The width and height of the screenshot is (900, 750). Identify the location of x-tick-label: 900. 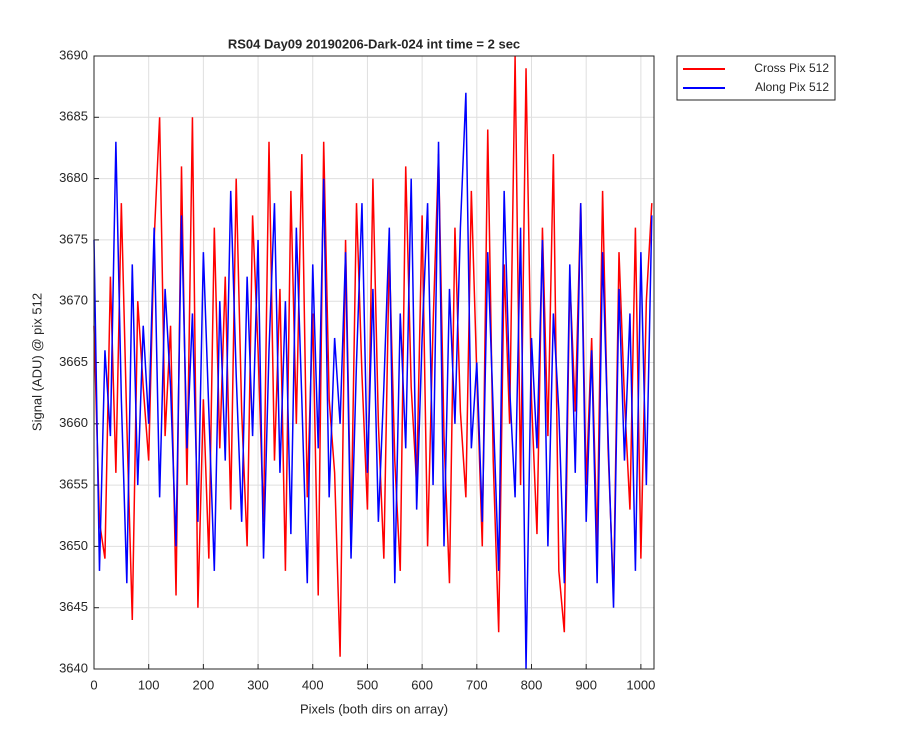
(586, 684).